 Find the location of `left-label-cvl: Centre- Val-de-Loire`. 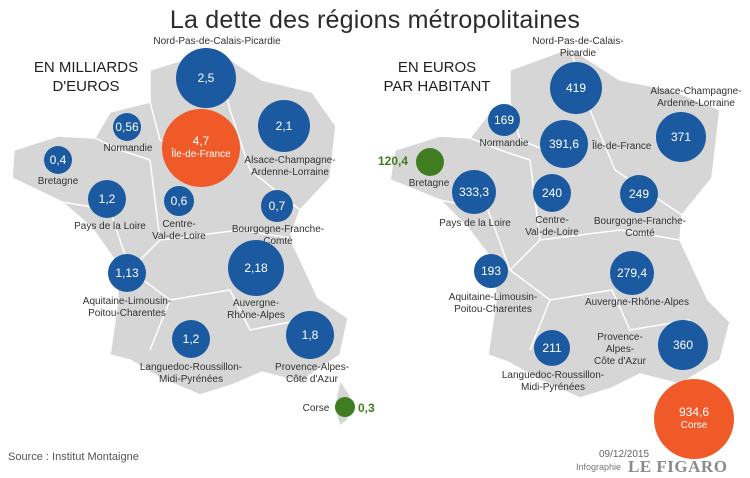

left-label-cvl: Centre- Val-de-Loire is located at coordinates (179, 231).